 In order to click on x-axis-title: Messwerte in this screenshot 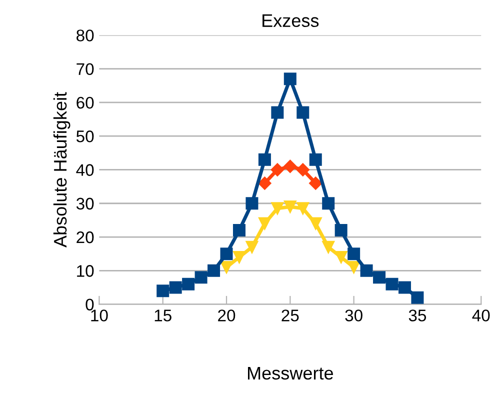, I will do `click(291, 373)`.